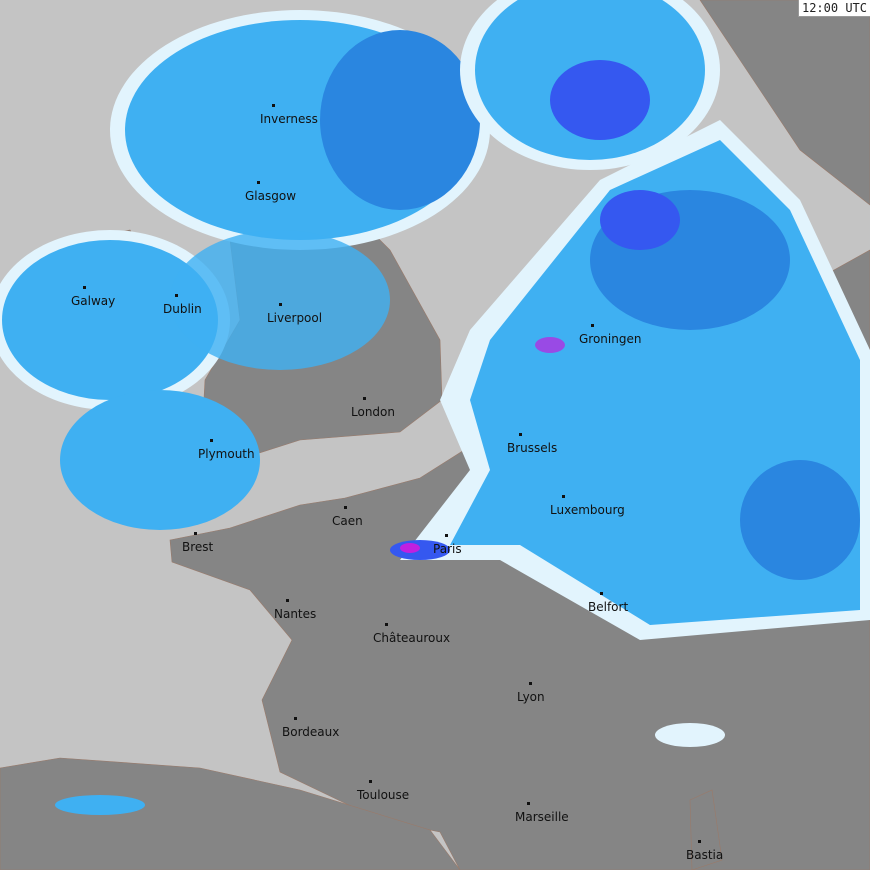 This screenshot has width=870, height=870. What do you see at coordinates (347, 521) in the screenshot?
I see `city-label: Caen` at bounding box center [347, 521].